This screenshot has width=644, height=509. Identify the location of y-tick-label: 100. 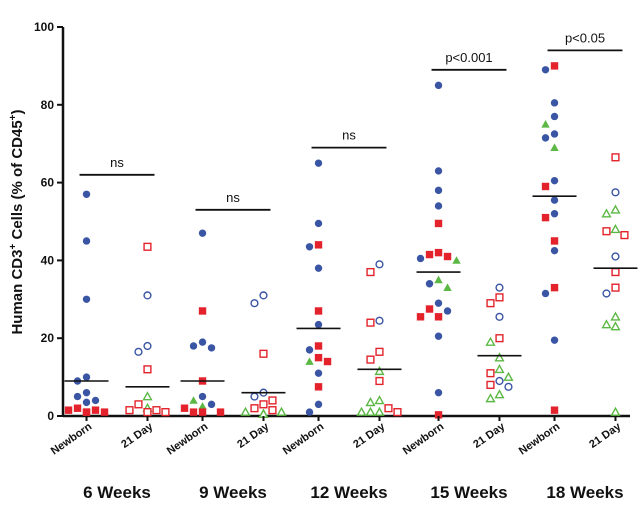
(44, 27).